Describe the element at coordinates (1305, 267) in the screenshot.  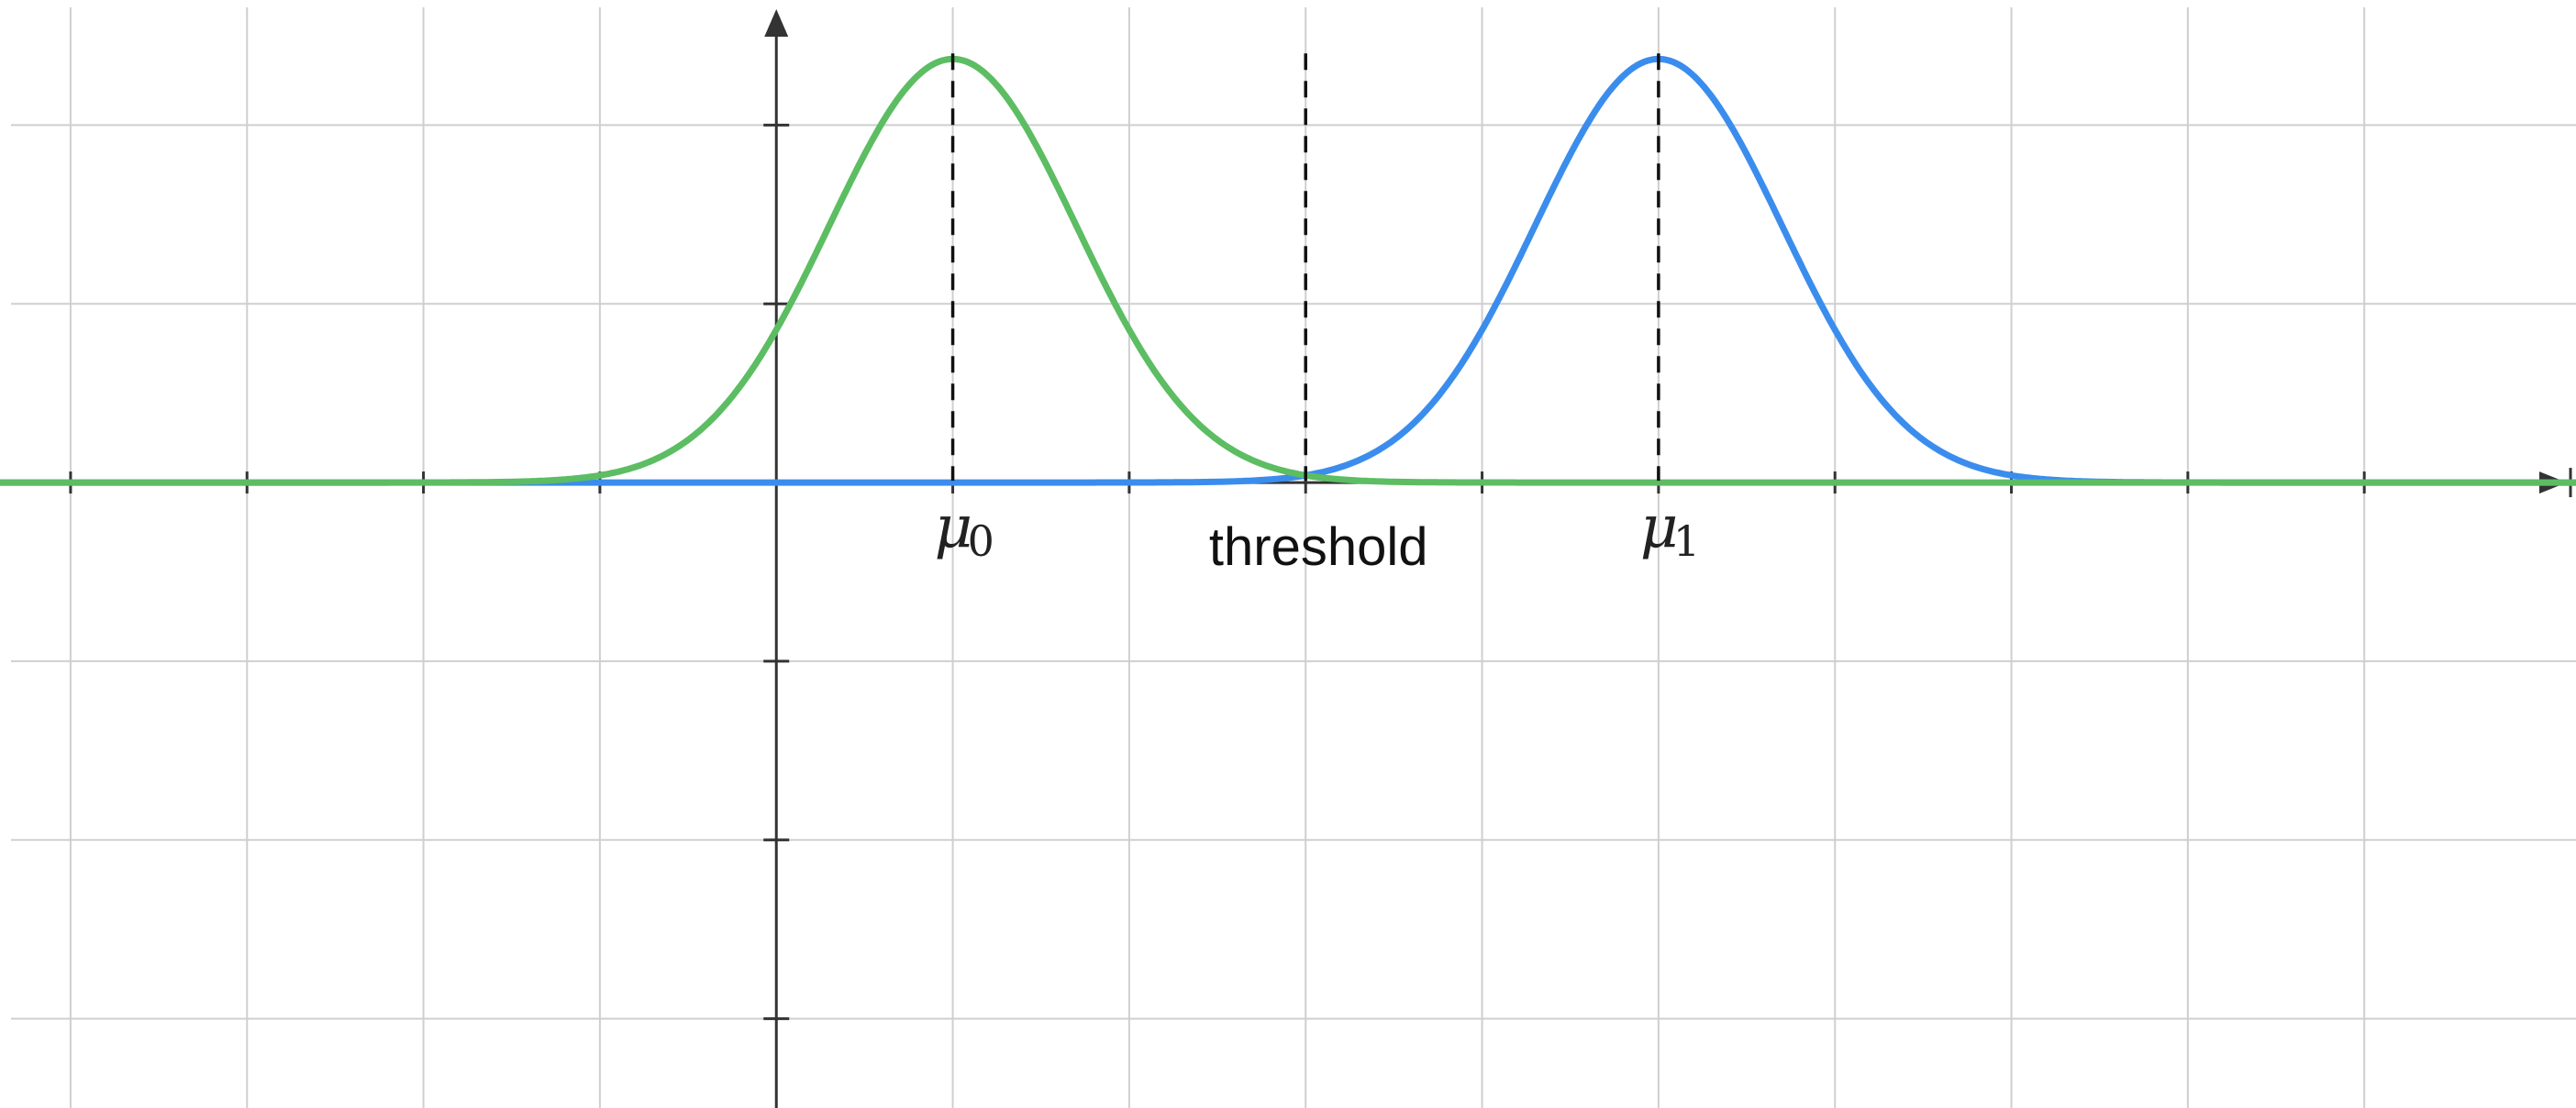
I see `marker-lines` at that location.